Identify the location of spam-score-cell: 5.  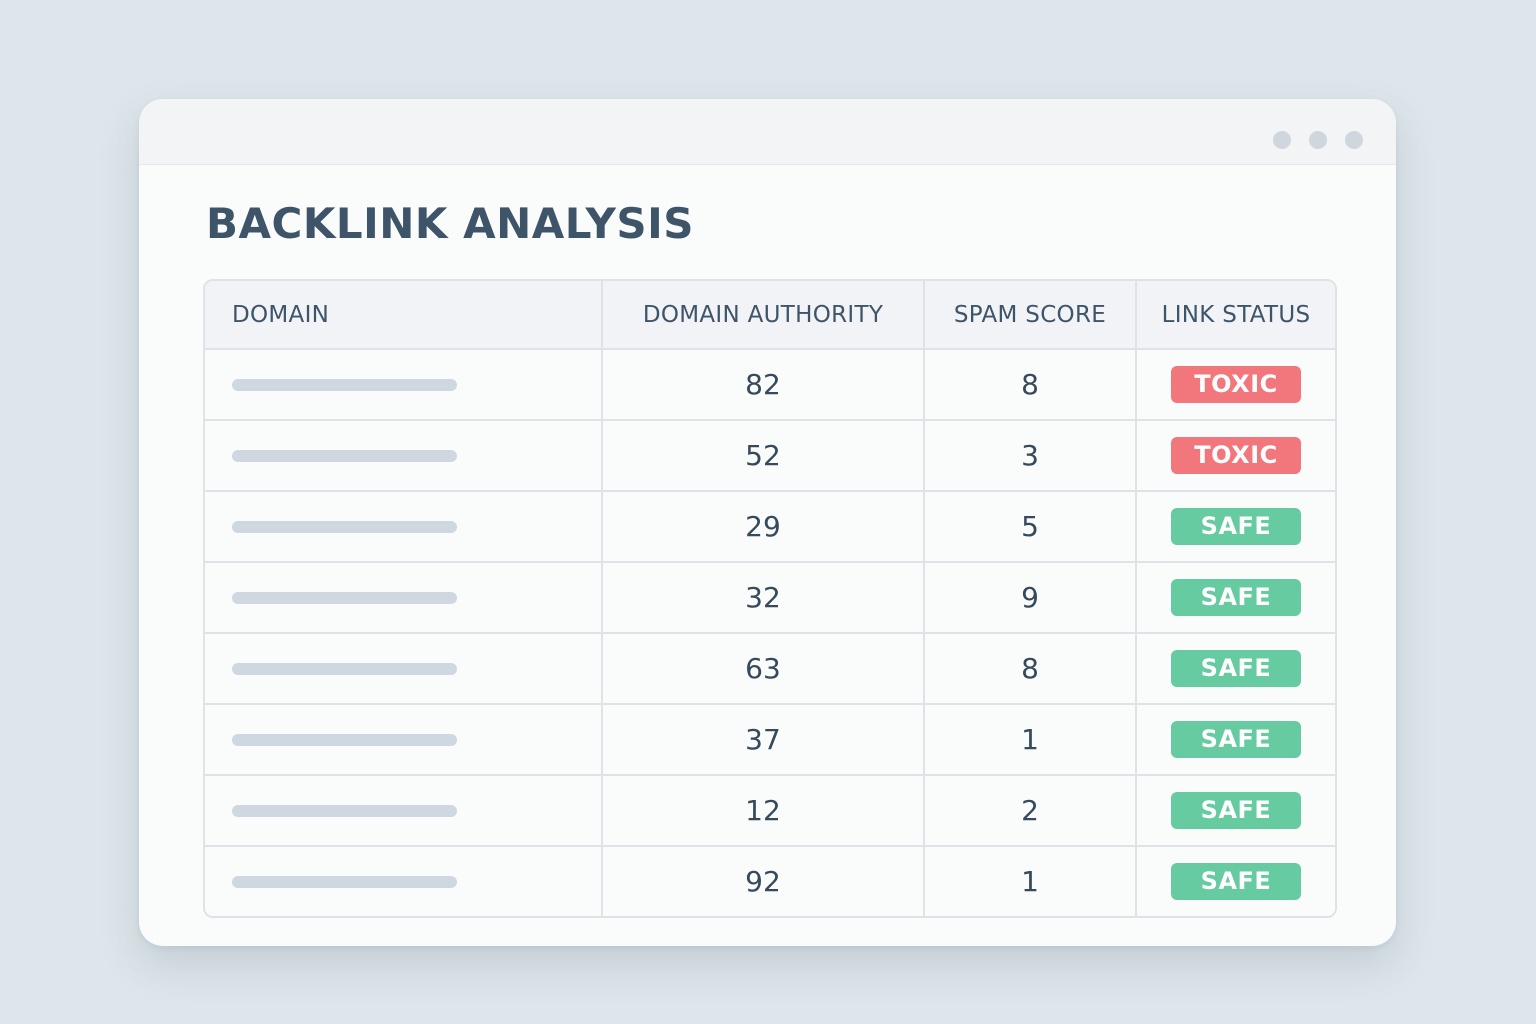
(1031, 527).